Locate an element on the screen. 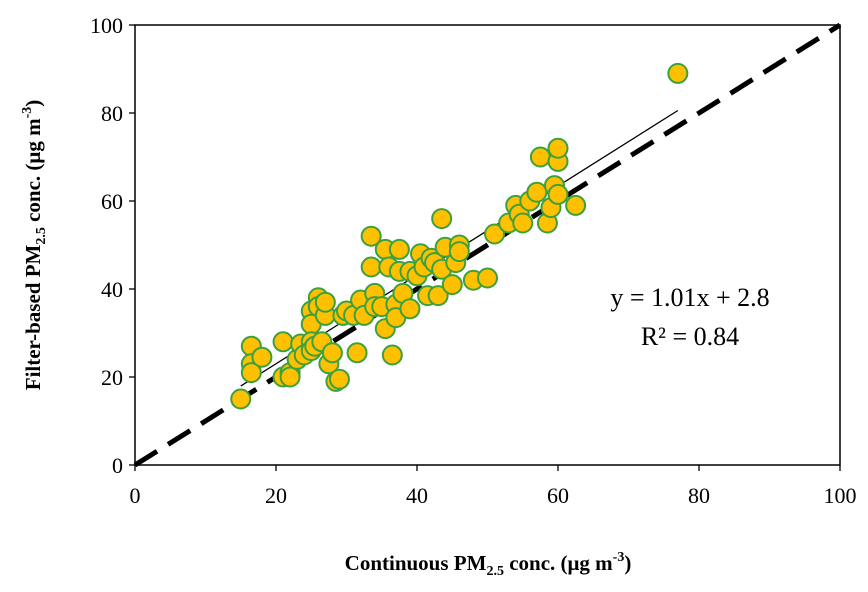  x-tick-label: 60 is located at coordinates (558, 495).